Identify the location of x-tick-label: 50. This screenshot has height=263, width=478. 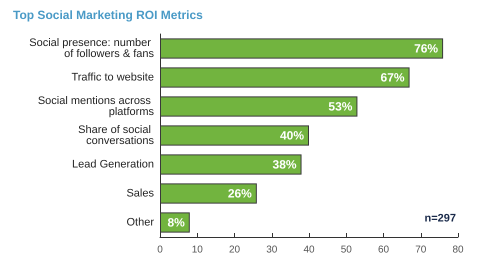
(346, 250).